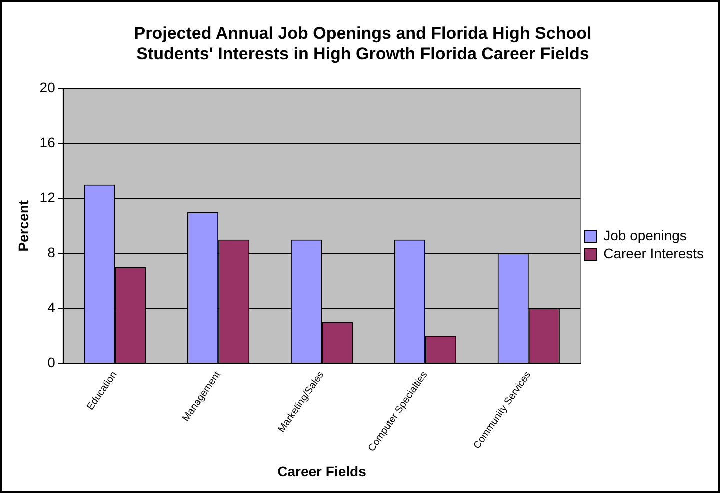  Describe the element at coordinates (48, 198) in the screenshot. I see `y-tick-label: 12` at that location.